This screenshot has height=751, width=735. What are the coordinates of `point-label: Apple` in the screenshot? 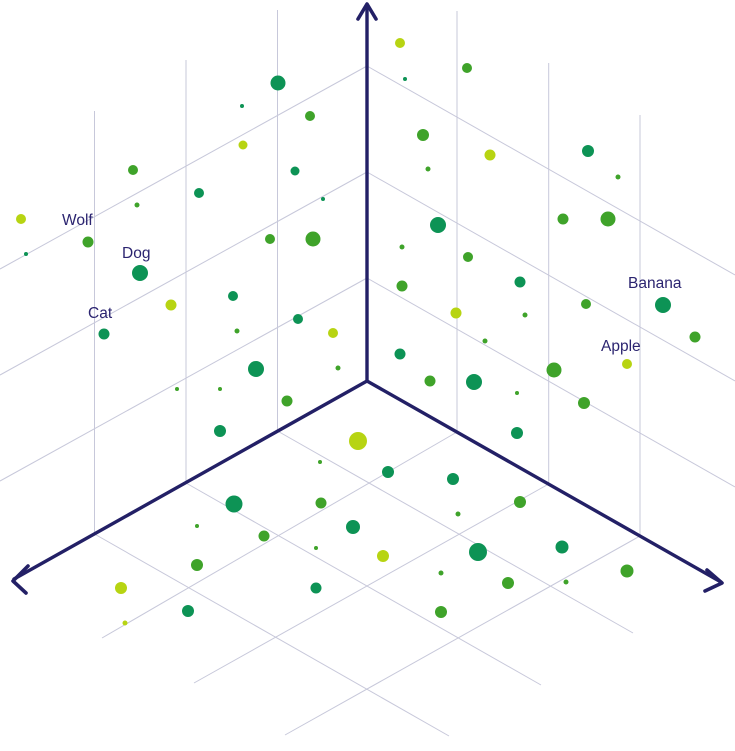 It's located at (621, 346).